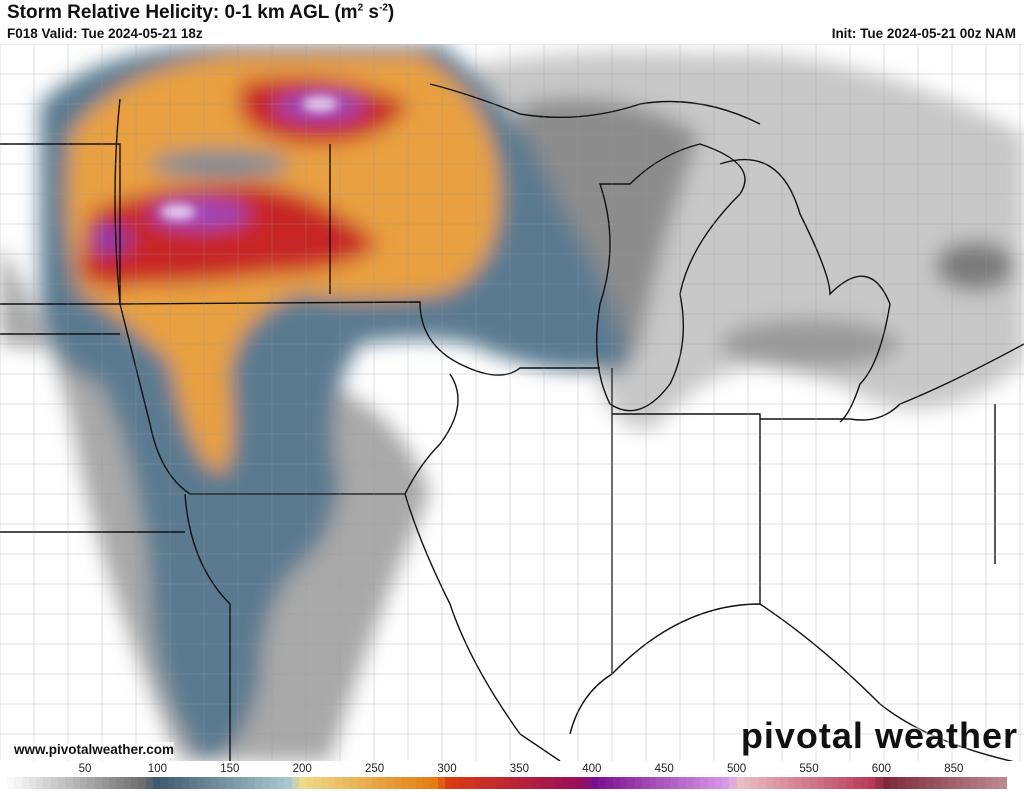 The width and height of the screenshot is (1024, 791). Describe the element at coordinates (105, 33) in the screenshot. I see `valid-time: F018 Valid: Tue 2024-05-21 18z` at that location.